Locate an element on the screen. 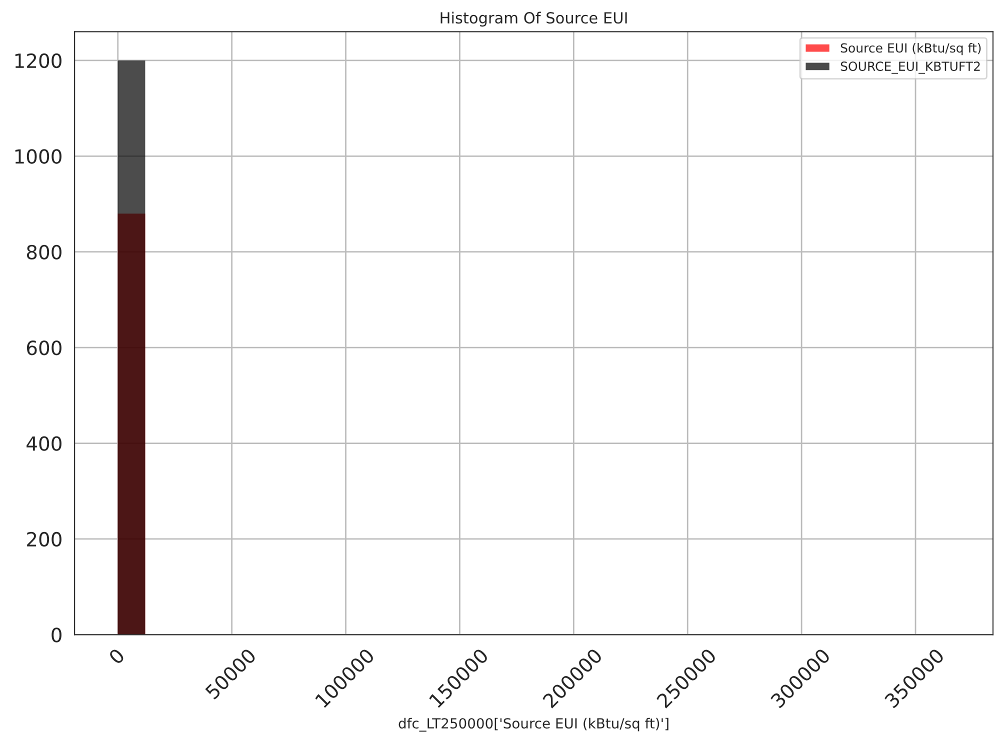 Image resolution: width=994 pixels, height=738 pixels. legend-label: SOURCE_EUI_KBTUFT2 is located at coordinates (910, 68).